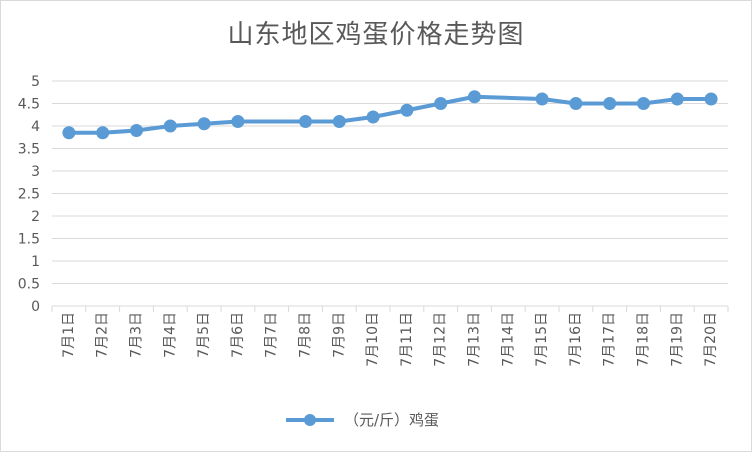 The image size is (752, 452). What do you see at coordinates (35, 217) in the screenshot?
I see `y-tick-label: 2` at bounding box center [35, 217].